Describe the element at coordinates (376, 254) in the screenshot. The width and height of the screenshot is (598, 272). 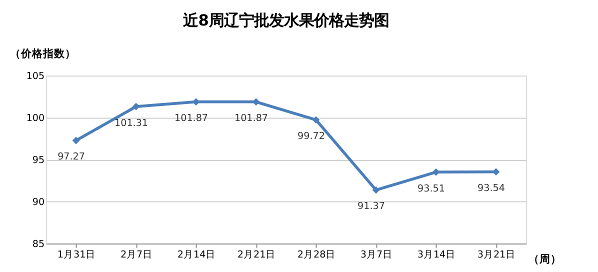
I see `x-tick-label: 3月7日` at that location.